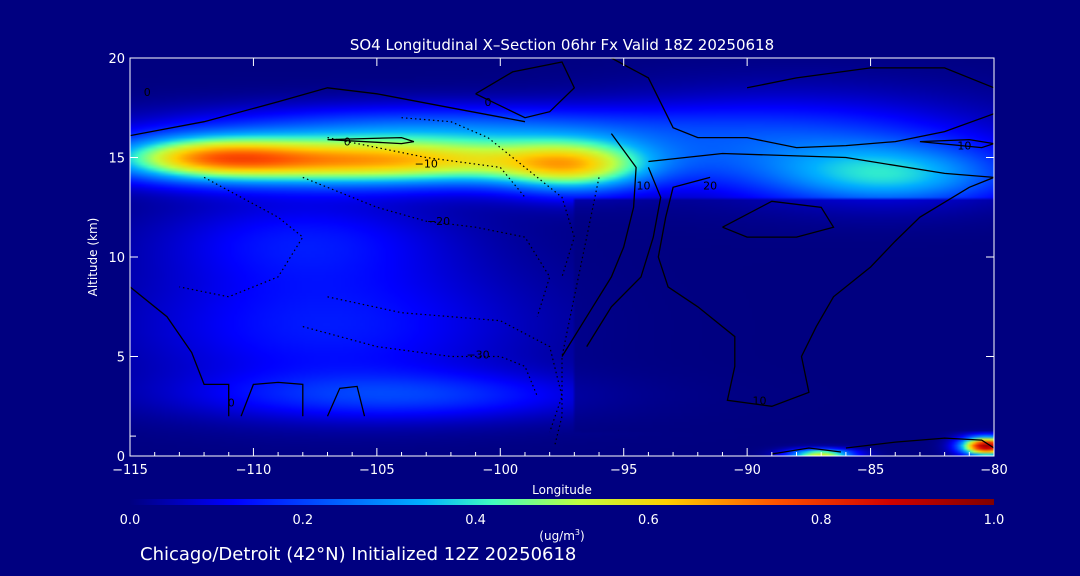 Image resolution: width=1080 pixels, height=576 pixels. Describe the element at coordinates (302, 520) in the screenshot. I see `colorbar-tick-label: 0.2` at that location.